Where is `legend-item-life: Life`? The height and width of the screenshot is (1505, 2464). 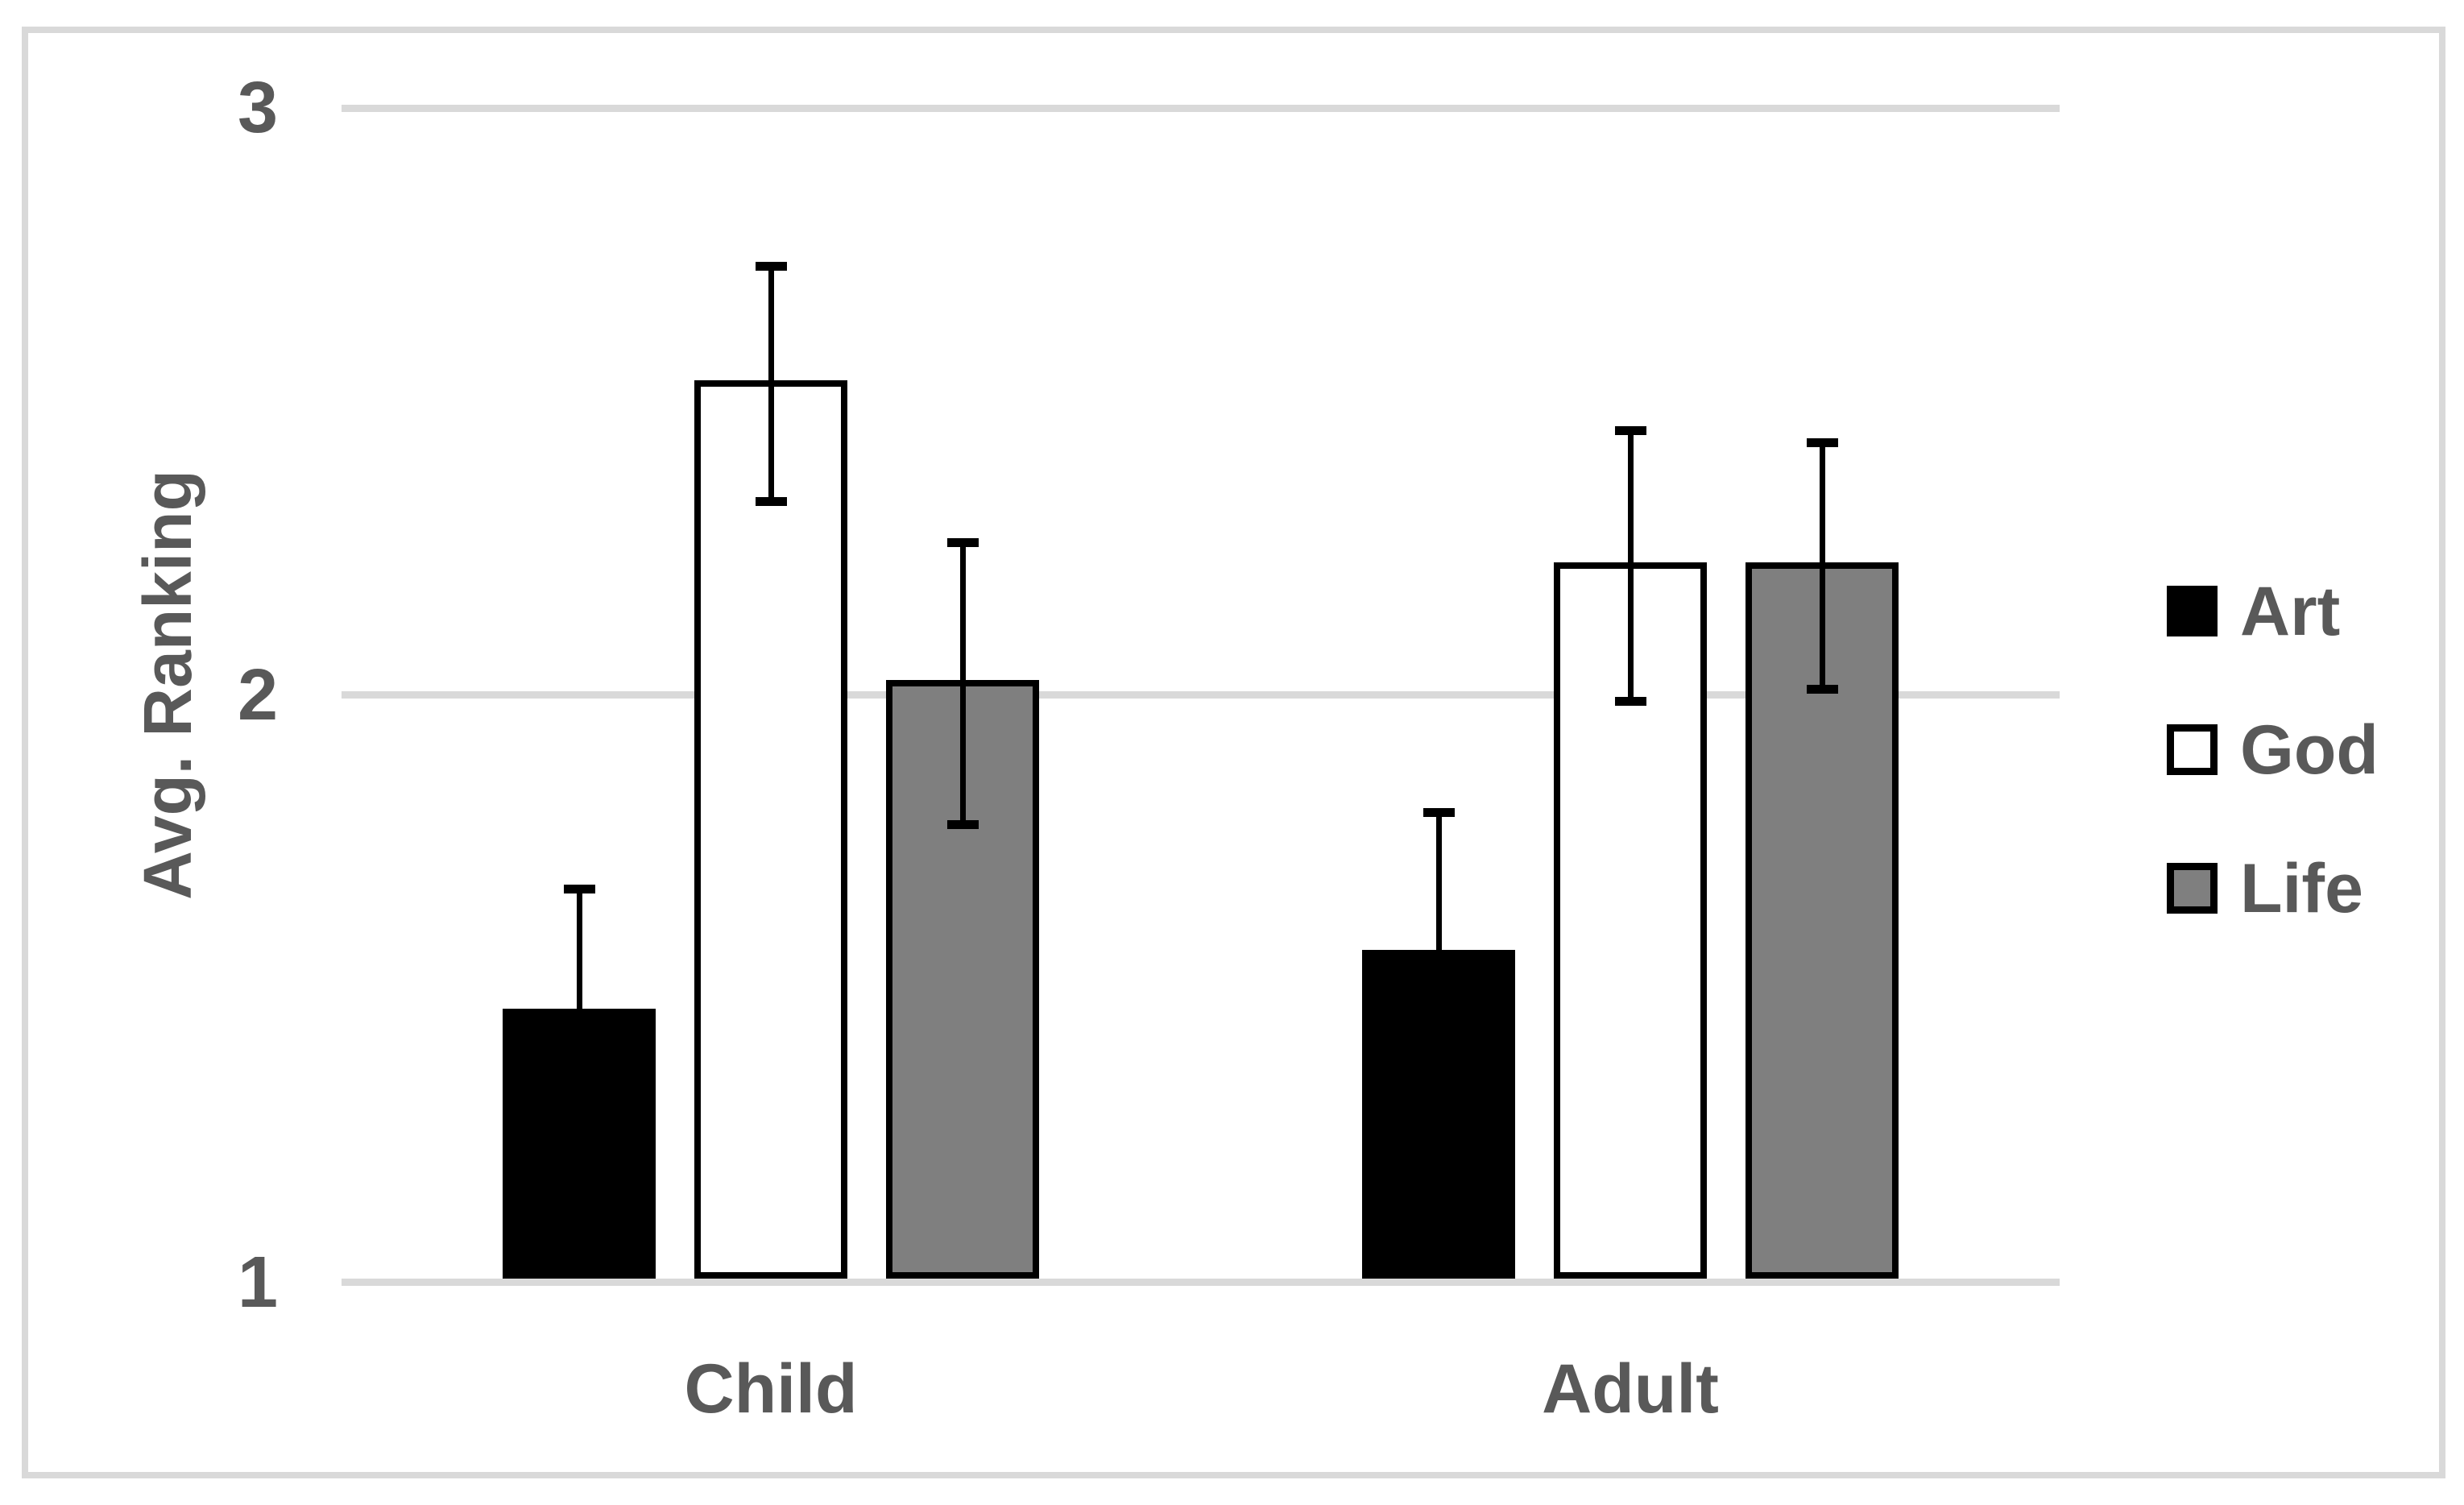
legend-item-life: Life is located at coordinates (2265, 888).